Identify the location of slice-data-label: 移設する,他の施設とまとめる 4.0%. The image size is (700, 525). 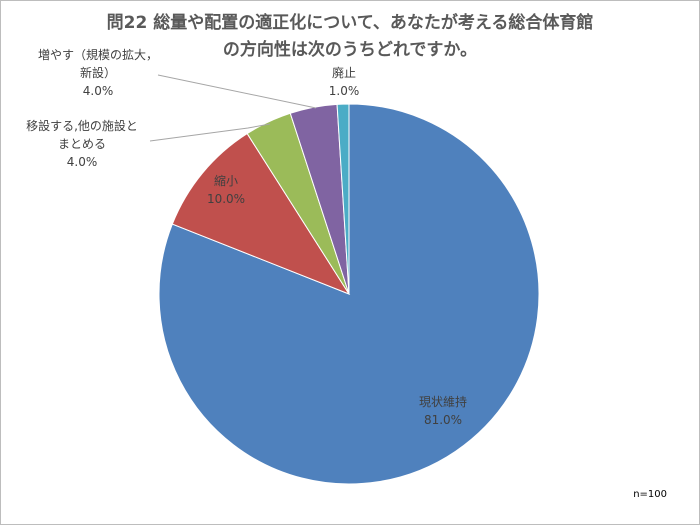
(82, 143).